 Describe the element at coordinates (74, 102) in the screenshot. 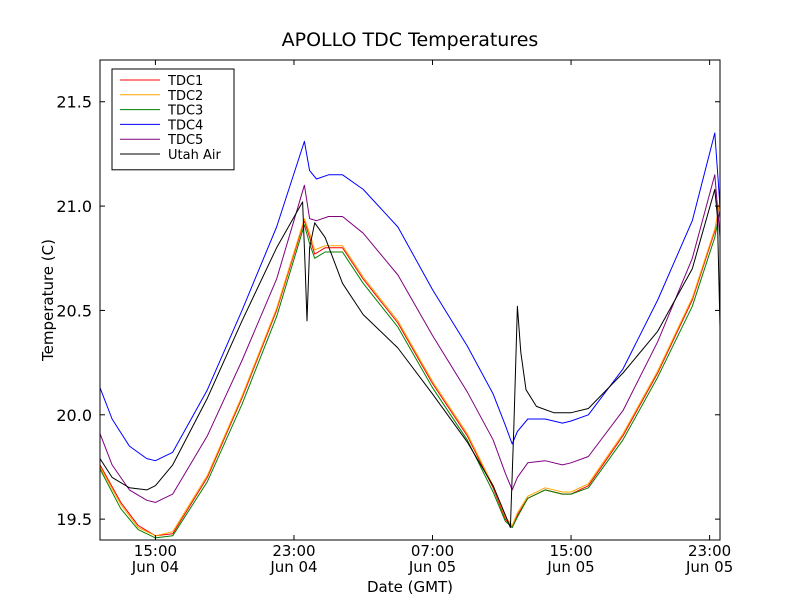

I see `y-tick-label: 21.5` at that location.